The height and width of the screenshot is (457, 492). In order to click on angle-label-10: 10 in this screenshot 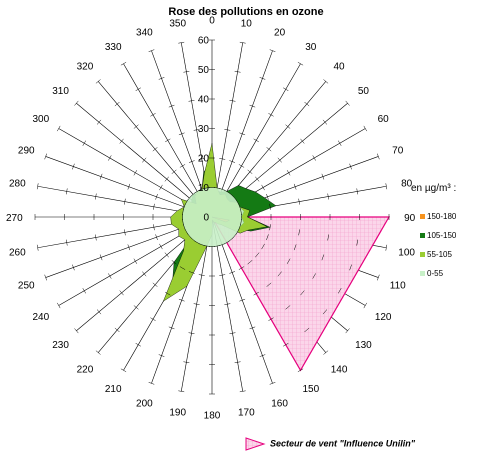, I will do `click(247, 23)`.